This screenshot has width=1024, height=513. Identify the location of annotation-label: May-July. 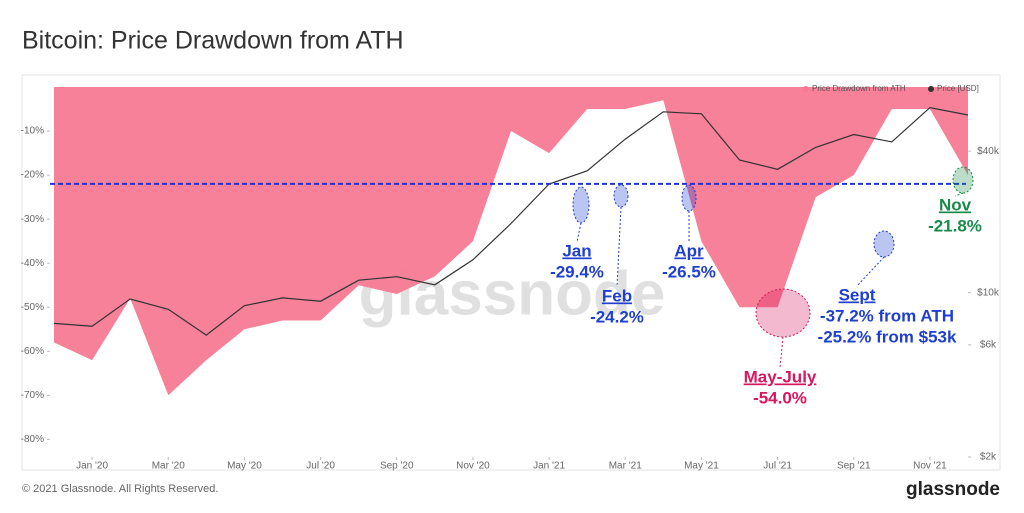
(780, 376).